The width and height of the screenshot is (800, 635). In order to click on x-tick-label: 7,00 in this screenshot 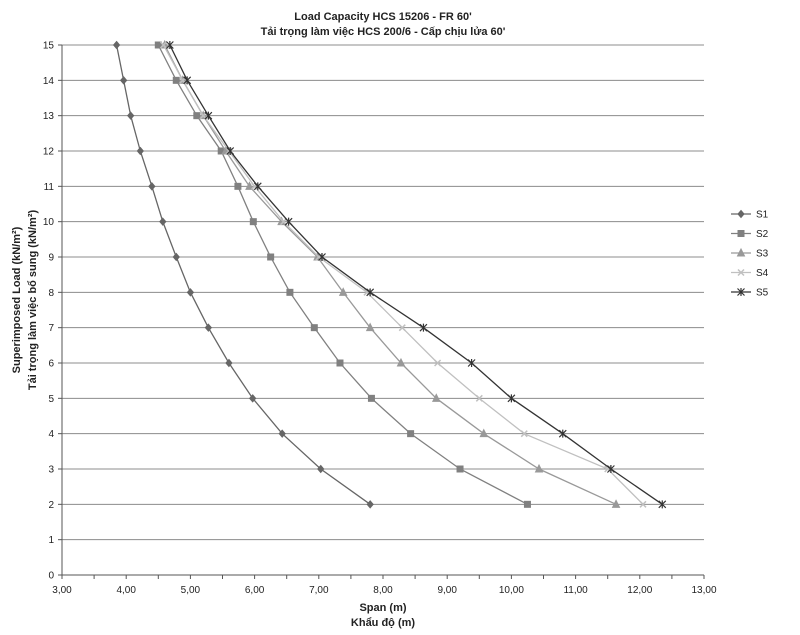, I will do `click(319, 590)`.